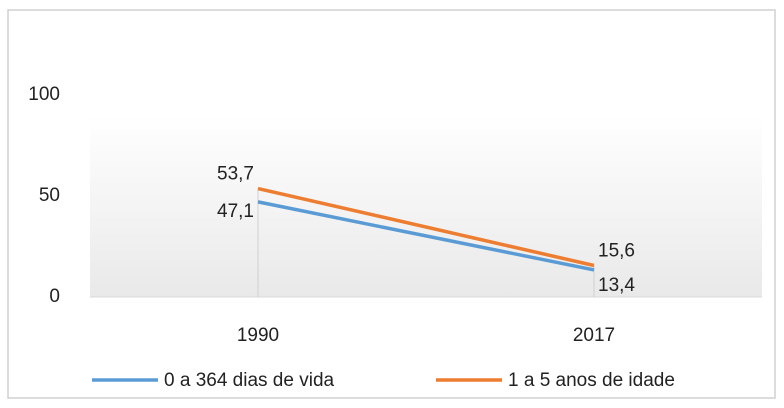 The height and width of the screenshot is (408, 784). What do you see at coordinates (49, 195) in the screenshot?
I see `y-tick-label: 50` at bounding box center [49, 195].